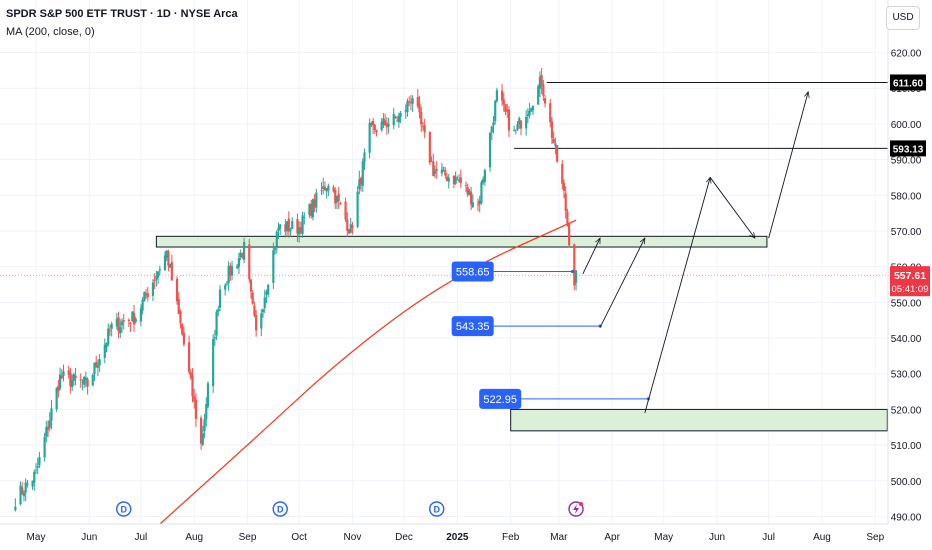 The height and width of the screenshot is (550, 932). Describe the element at coordinates (906, 303) in the screenshot. I see `price-tick-label: 550.00` at that location.